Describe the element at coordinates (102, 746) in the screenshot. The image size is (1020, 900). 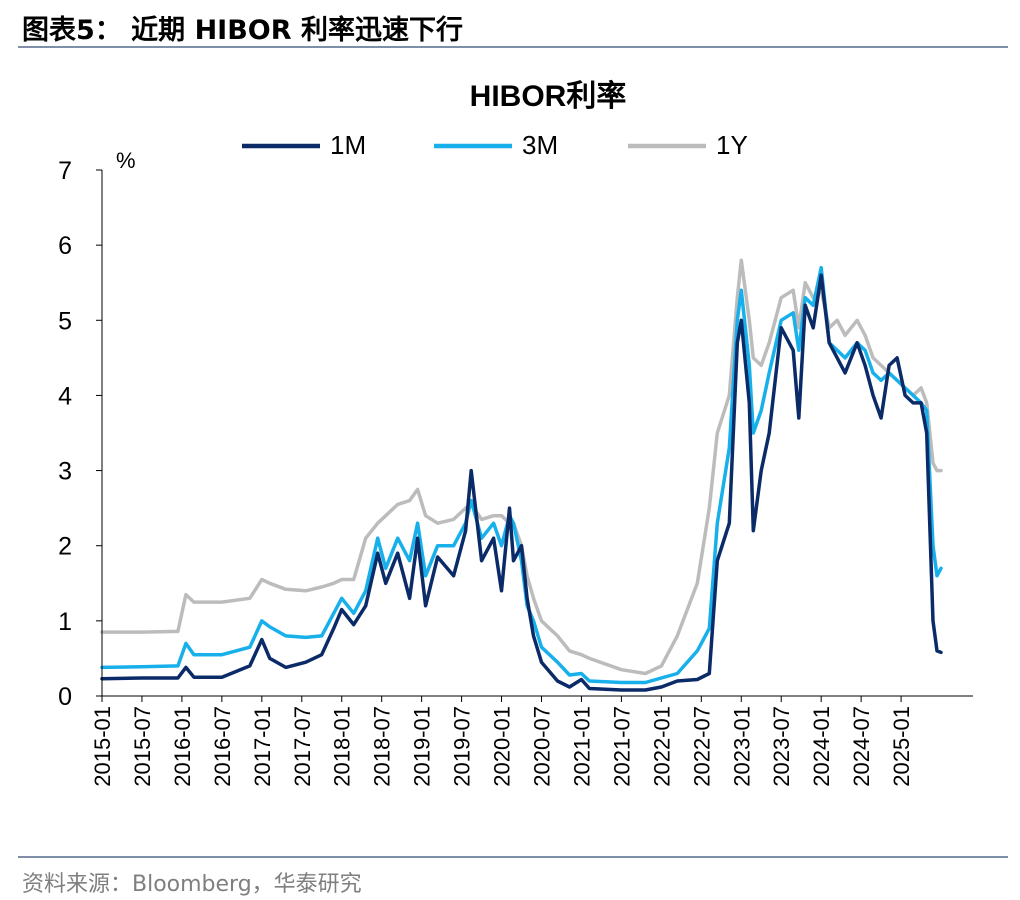
I see `x-tick-label: 2015-01` at that location.